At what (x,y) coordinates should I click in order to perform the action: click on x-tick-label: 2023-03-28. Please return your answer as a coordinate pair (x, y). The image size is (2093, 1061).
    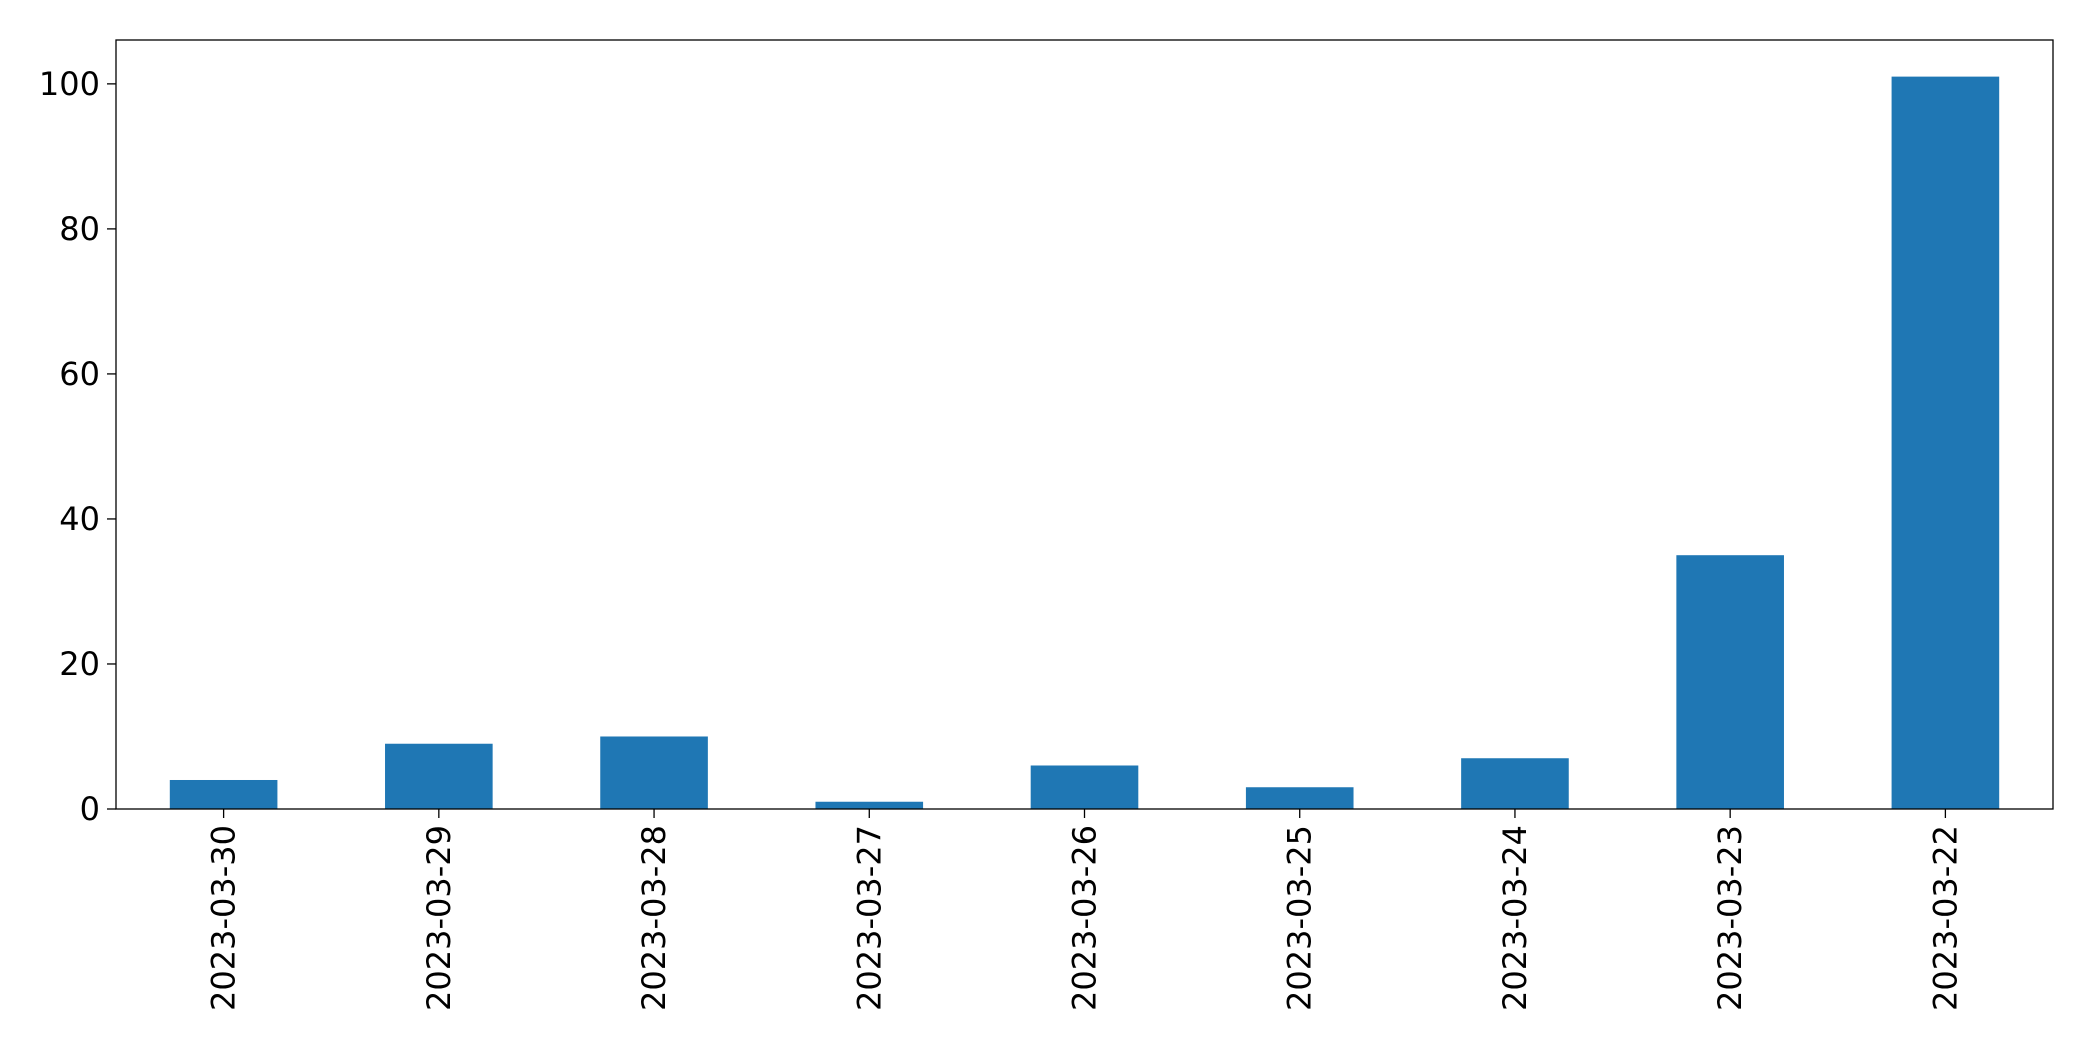
    Looking at the image, I should click on (654, 918).